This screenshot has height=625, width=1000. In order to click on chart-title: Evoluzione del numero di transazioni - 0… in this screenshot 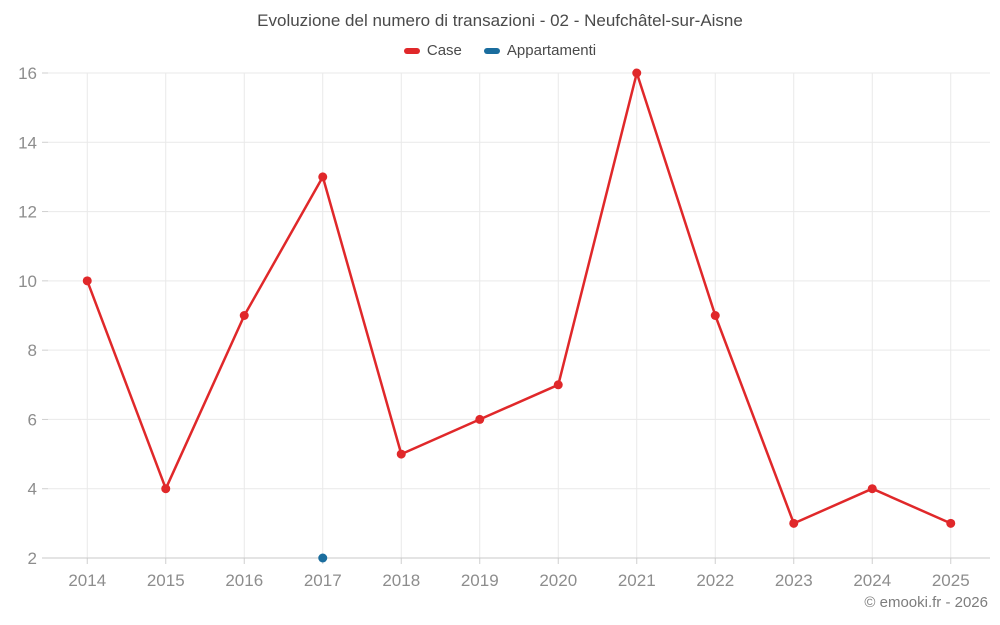, I will do `click(500, 20)`.